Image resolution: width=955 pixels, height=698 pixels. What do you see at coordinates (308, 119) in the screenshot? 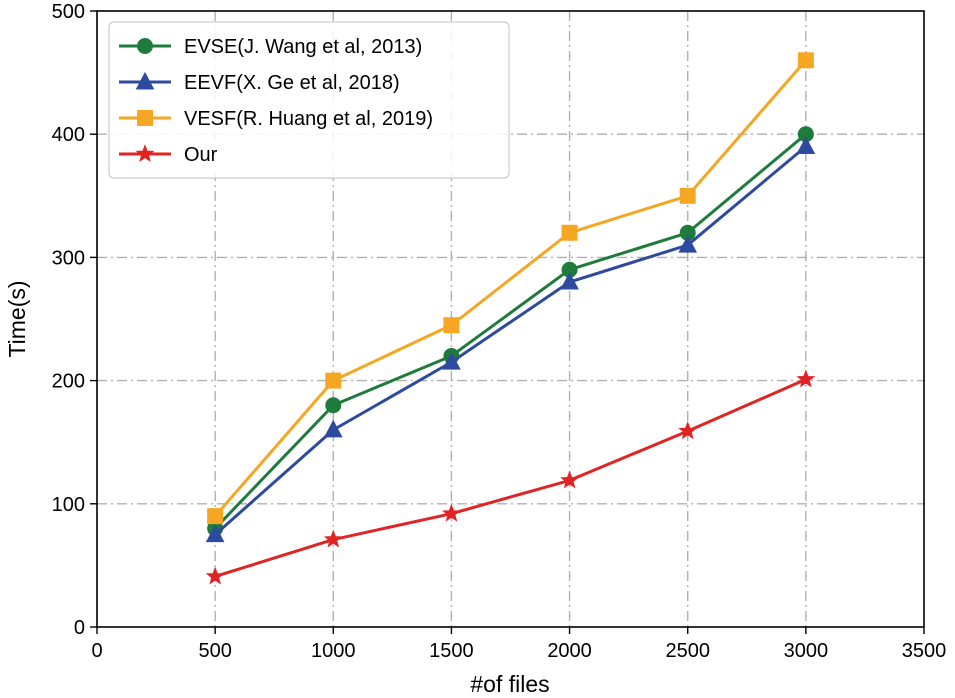
I see `legend-label: VESF(R. Huang et al, 2019)` at bounding box center [308, 119].